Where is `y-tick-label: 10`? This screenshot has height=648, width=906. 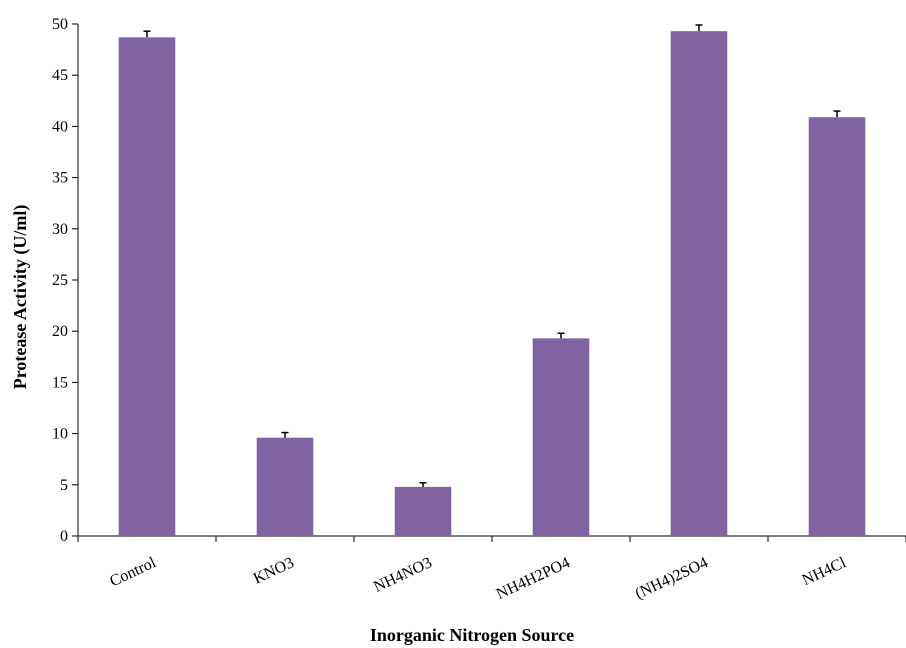 y-tick-label: 10 is located at coordinates (60, 434).